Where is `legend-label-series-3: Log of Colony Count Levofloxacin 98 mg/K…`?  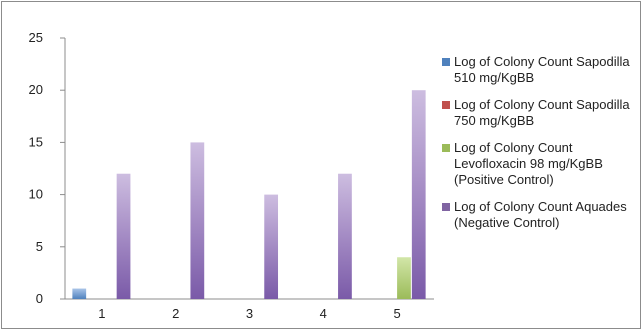
legend-label-series-3: Log of Colony Count Levofloxacin 98 mg/K… is located at coordinates (528, 163).